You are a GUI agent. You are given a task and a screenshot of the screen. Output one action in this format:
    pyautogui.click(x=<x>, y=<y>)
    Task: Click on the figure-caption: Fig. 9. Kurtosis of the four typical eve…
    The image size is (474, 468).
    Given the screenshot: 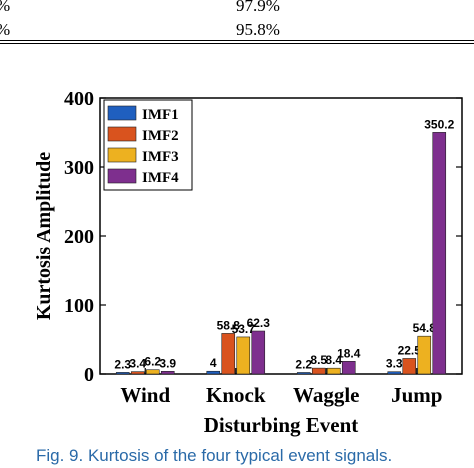 What is the action you would take?
    pyautogui.click(x=214, y=455)
    